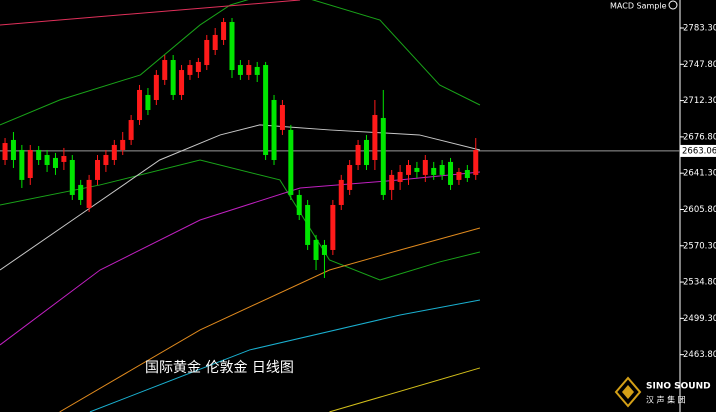  I want to click on indicator-name: MACD Sample, so click(638, 6).